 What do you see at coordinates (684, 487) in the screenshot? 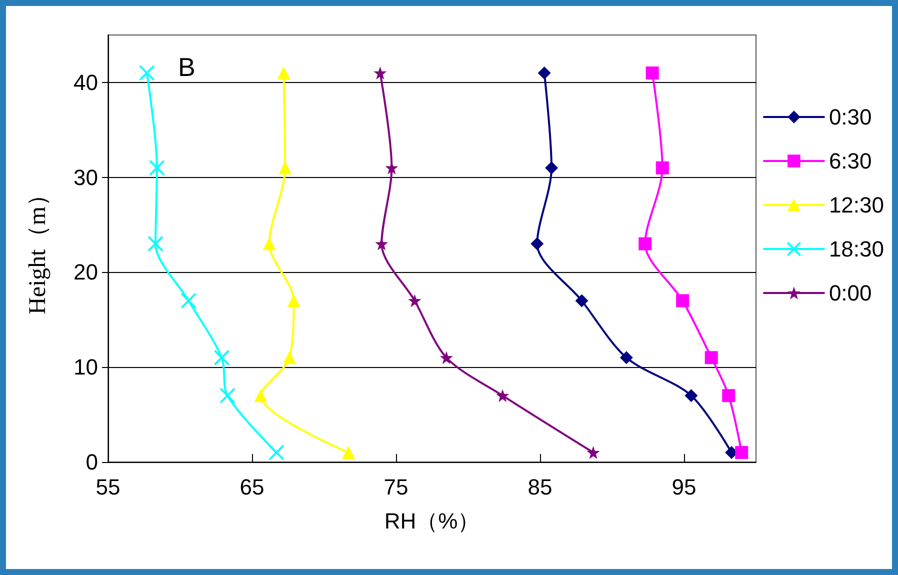
I see `x-tick-label: 95` at bounding box center [684, 487].